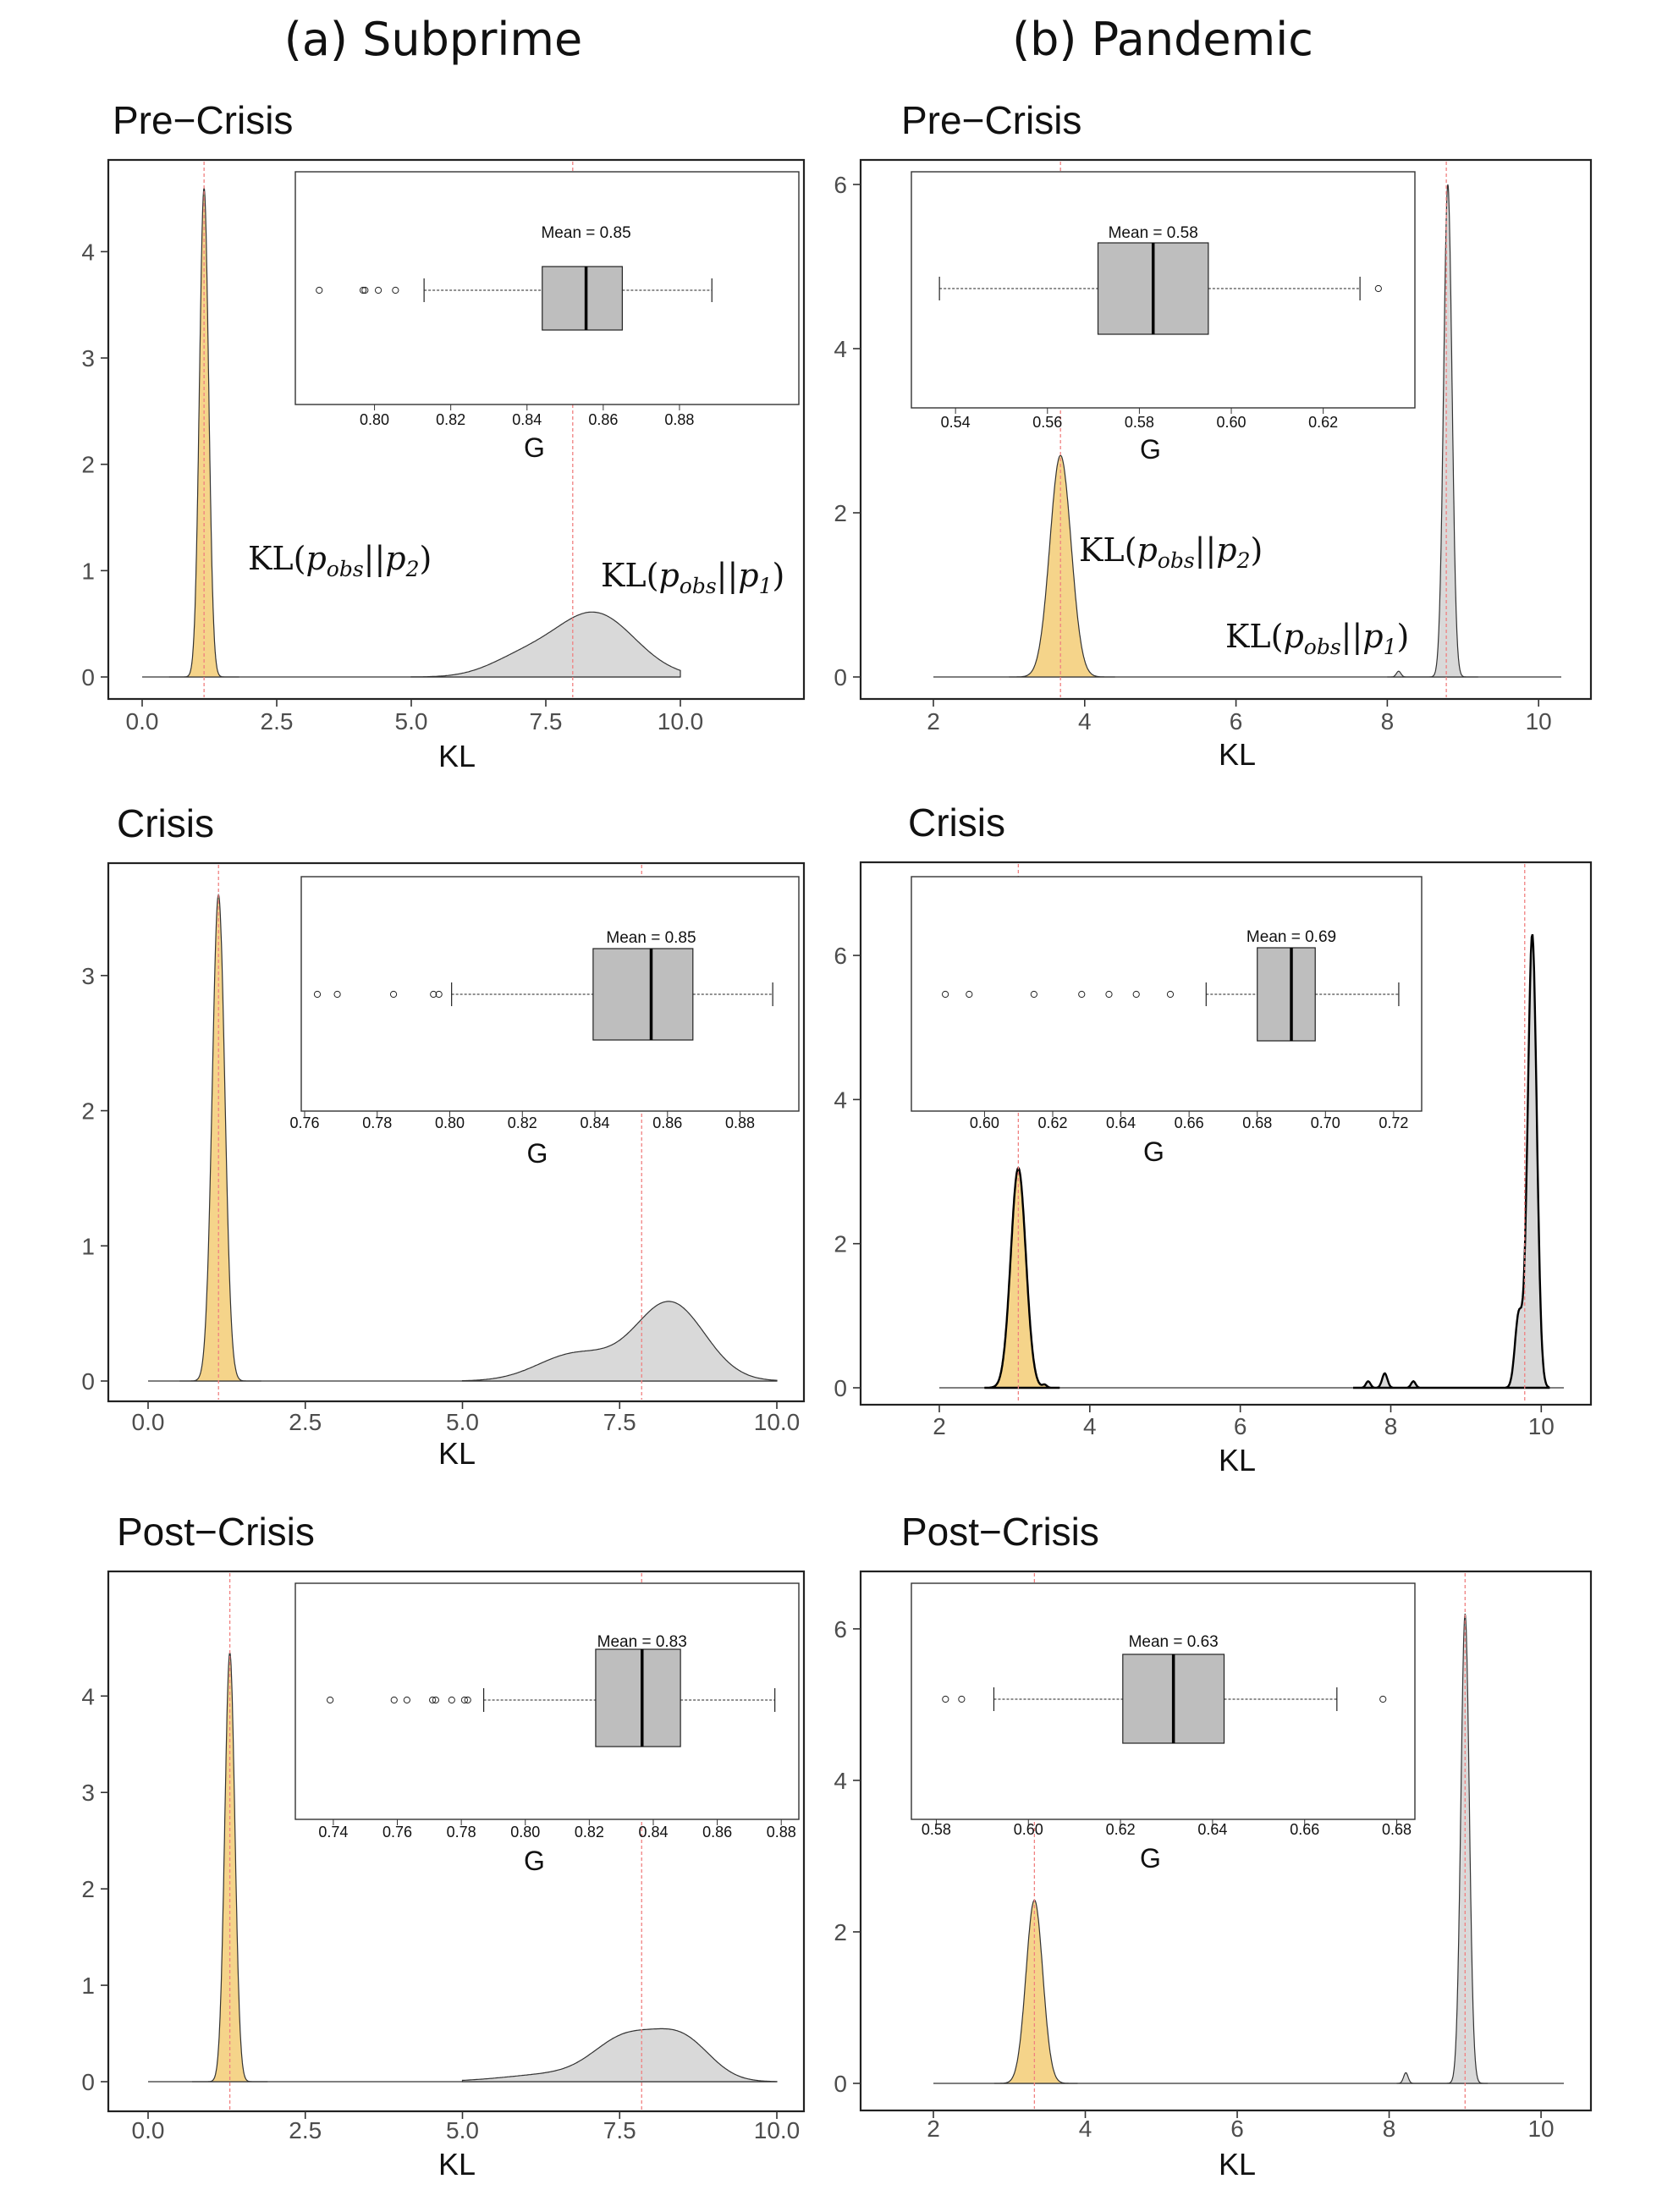 This screenshot has height=2212, width=1673. What do you see at coordinates (433, 39) in the screenshot?
I see `column-title-subprime: (a) Subprime` at bounding box center [433, 39].